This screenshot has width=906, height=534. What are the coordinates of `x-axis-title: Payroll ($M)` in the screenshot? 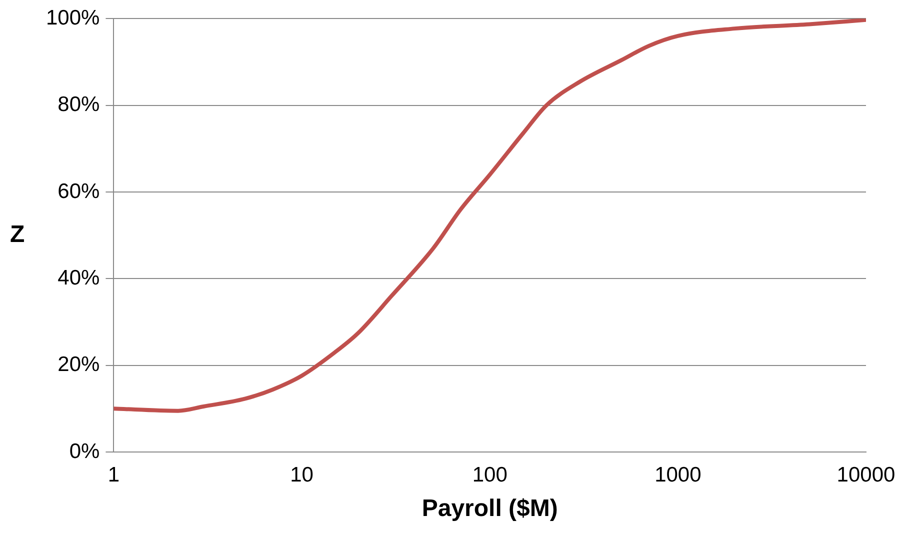 It's located at (490, 508).